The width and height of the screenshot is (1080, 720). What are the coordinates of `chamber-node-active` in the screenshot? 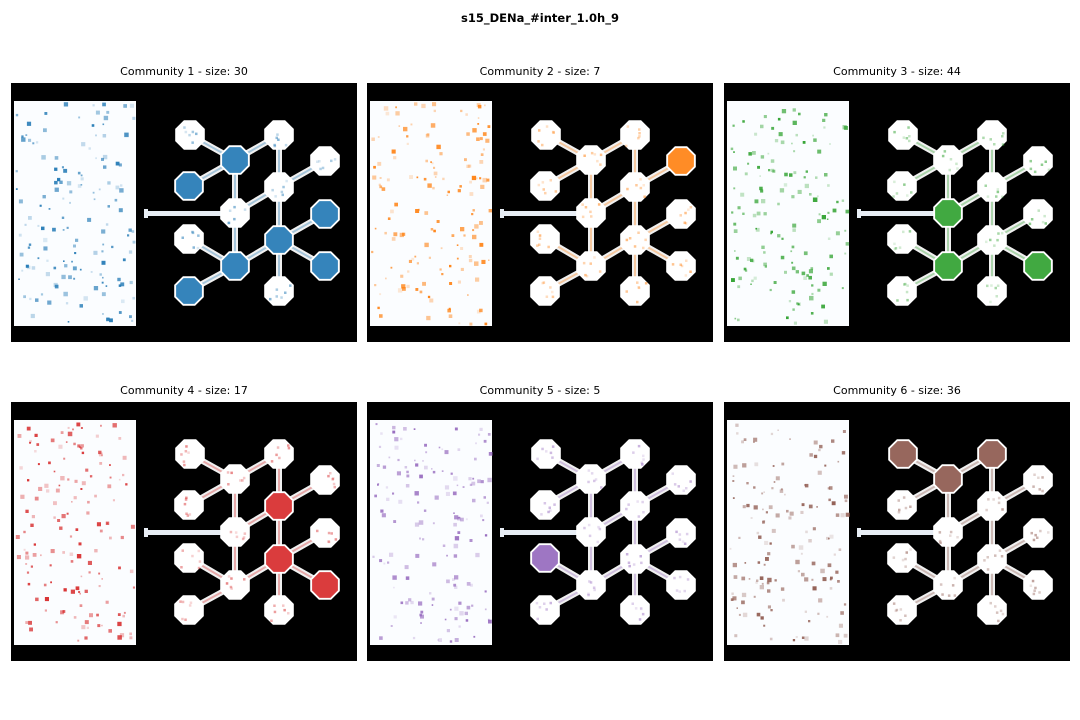 It's located at (948, 479).